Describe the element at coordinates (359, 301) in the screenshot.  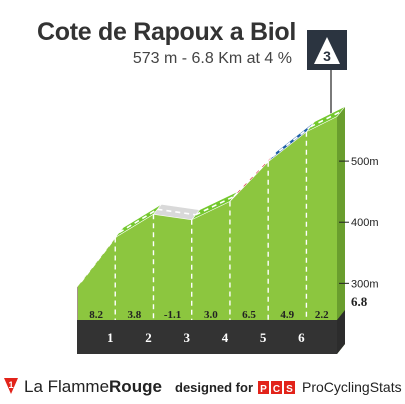
I see `total-distance-label: 6.8` at that location.